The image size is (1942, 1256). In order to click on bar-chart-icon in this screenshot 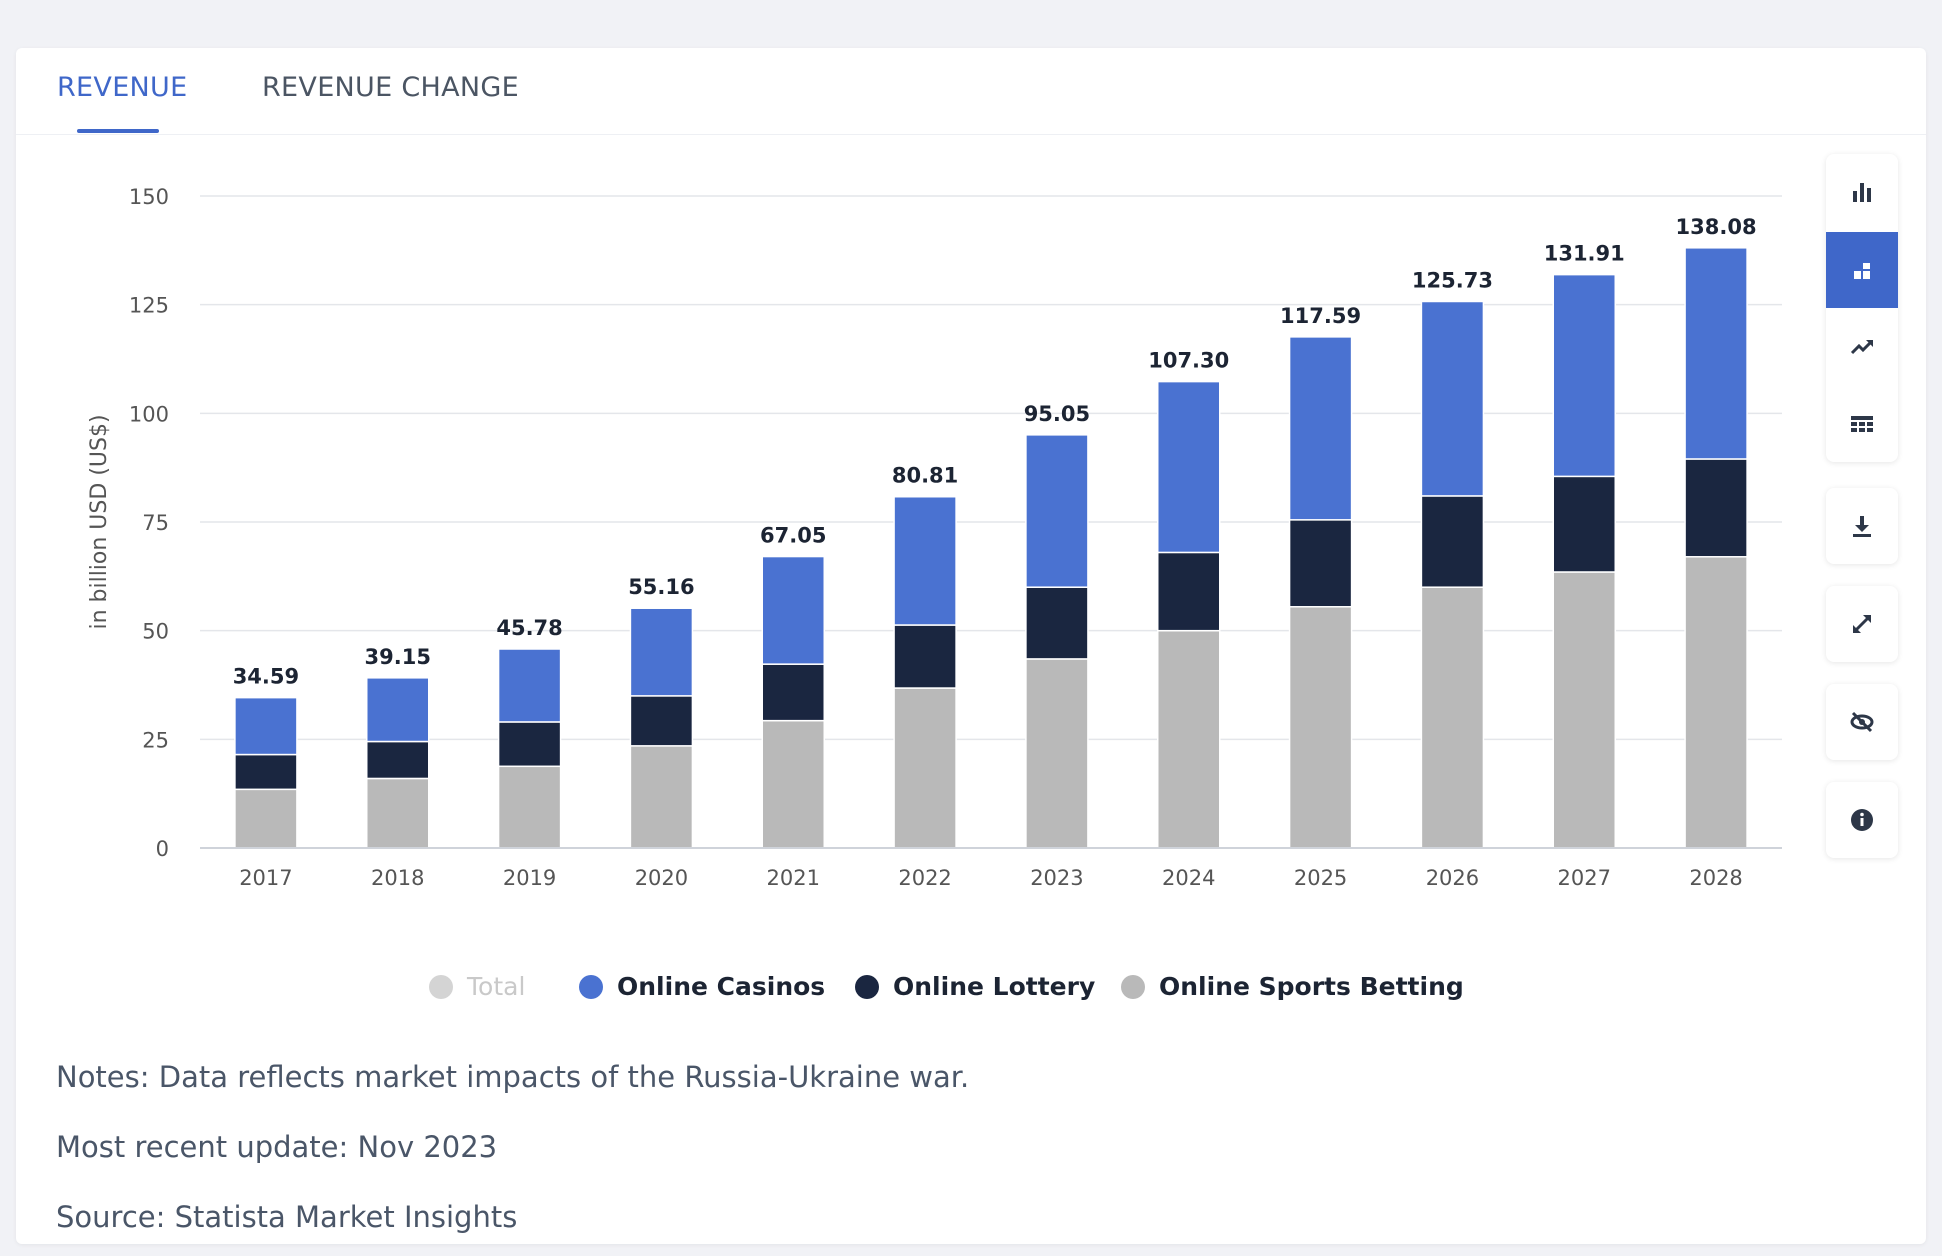, I will do `click(1862, 192)`.